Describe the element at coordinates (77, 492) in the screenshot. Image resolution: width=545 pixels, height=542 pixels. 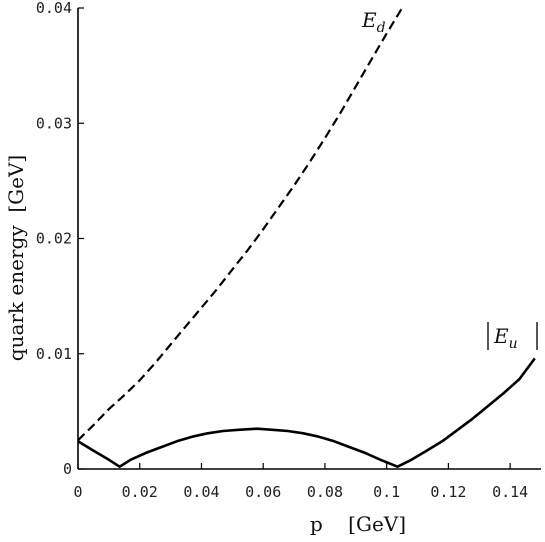
I see `x-tick-label-0: 0` at that location.